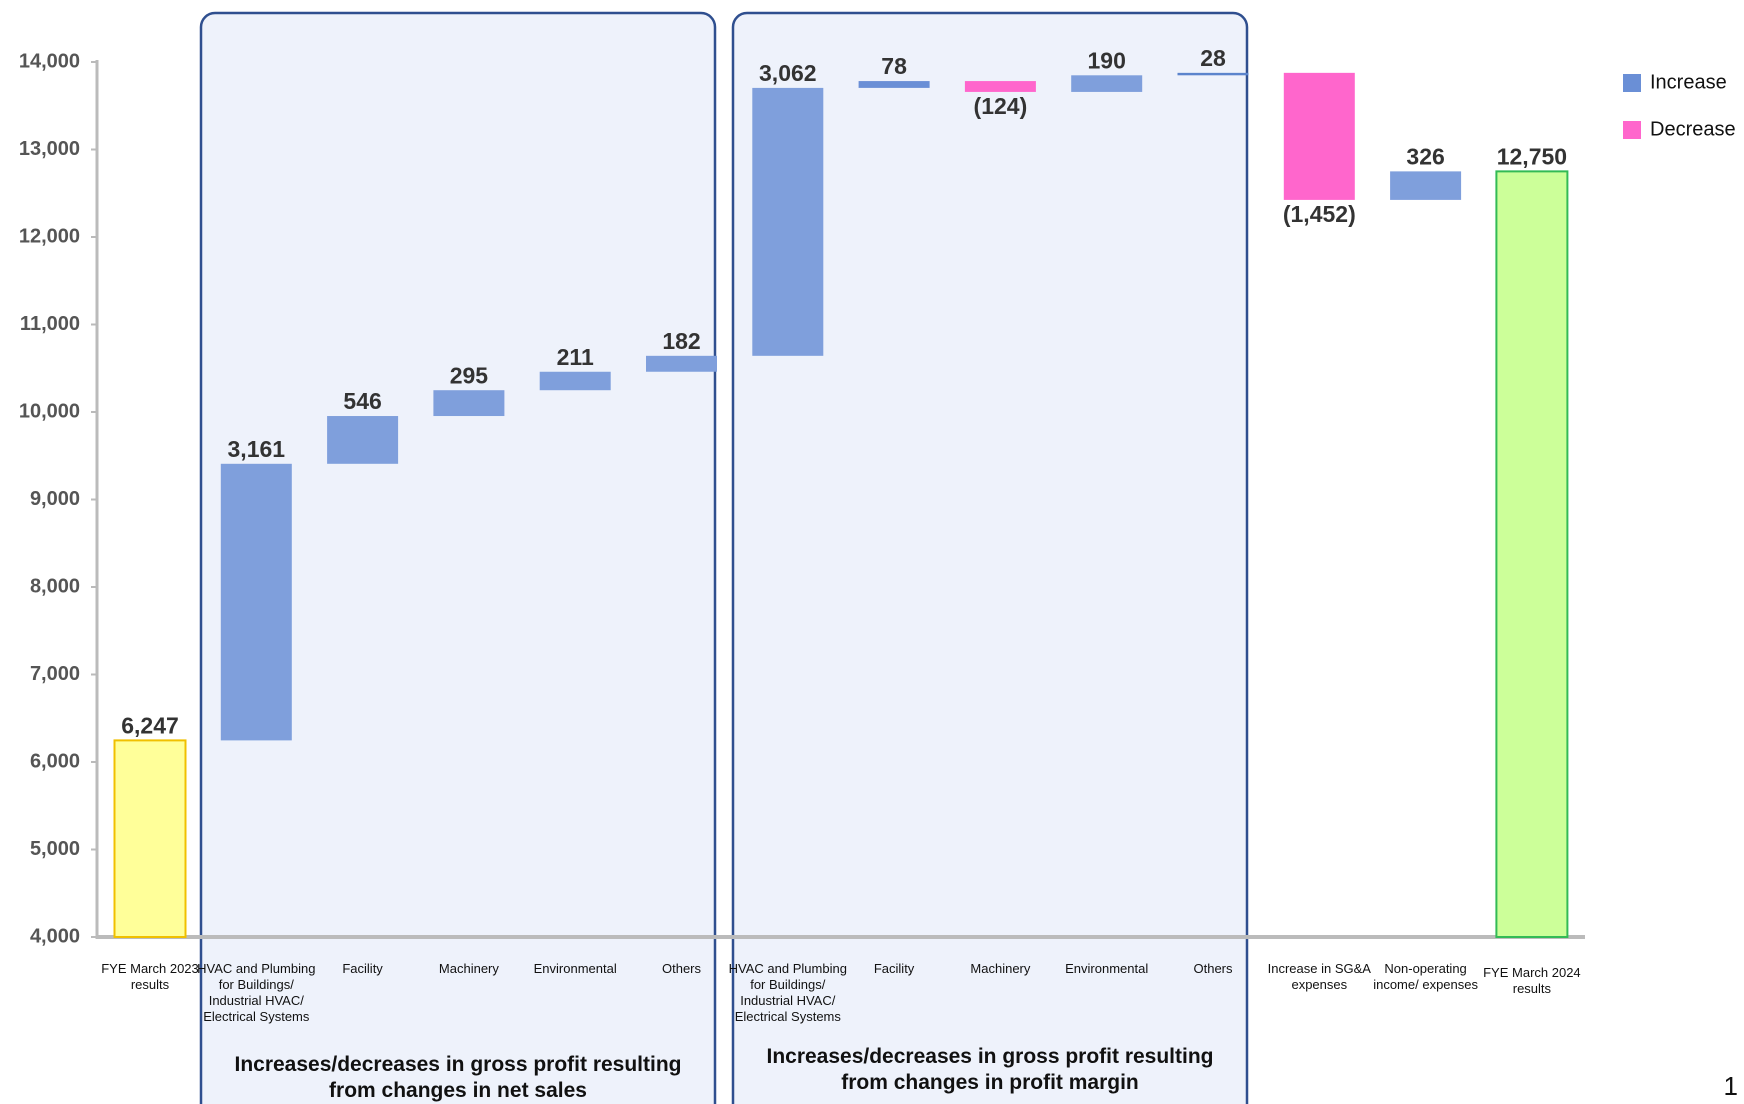 The width and height of the screenshot is (1744, 1104). Describe the element at coordinates (1213, 58) in the screenshot. I see `data-label: 28` at that location.